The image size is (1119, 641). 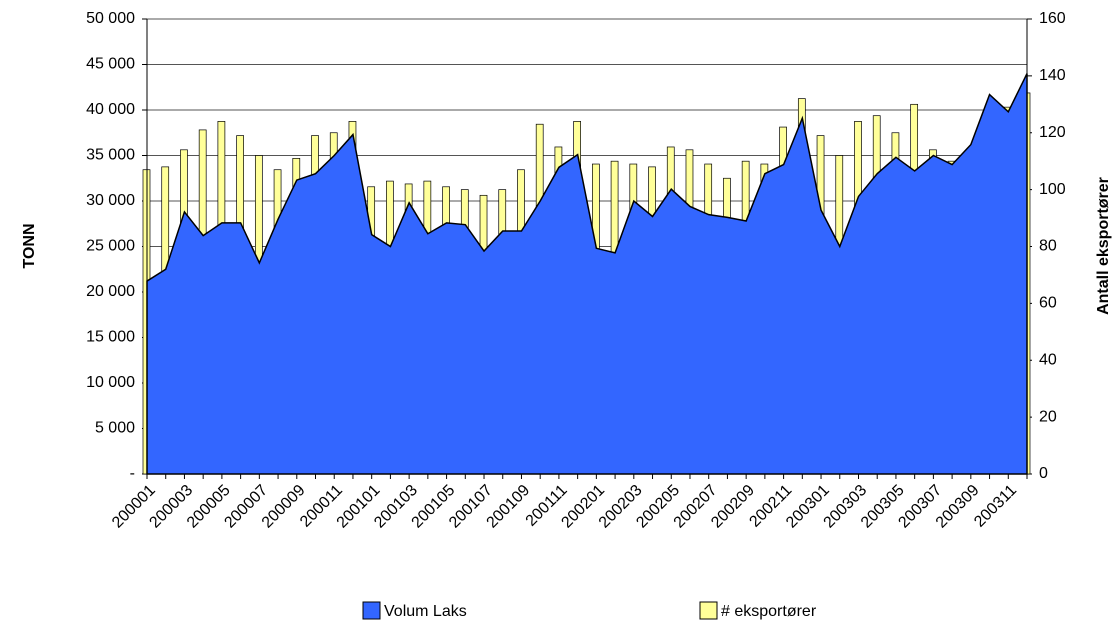 I want to click on y2-tick-label: 80, so click(x=1048, y=246).